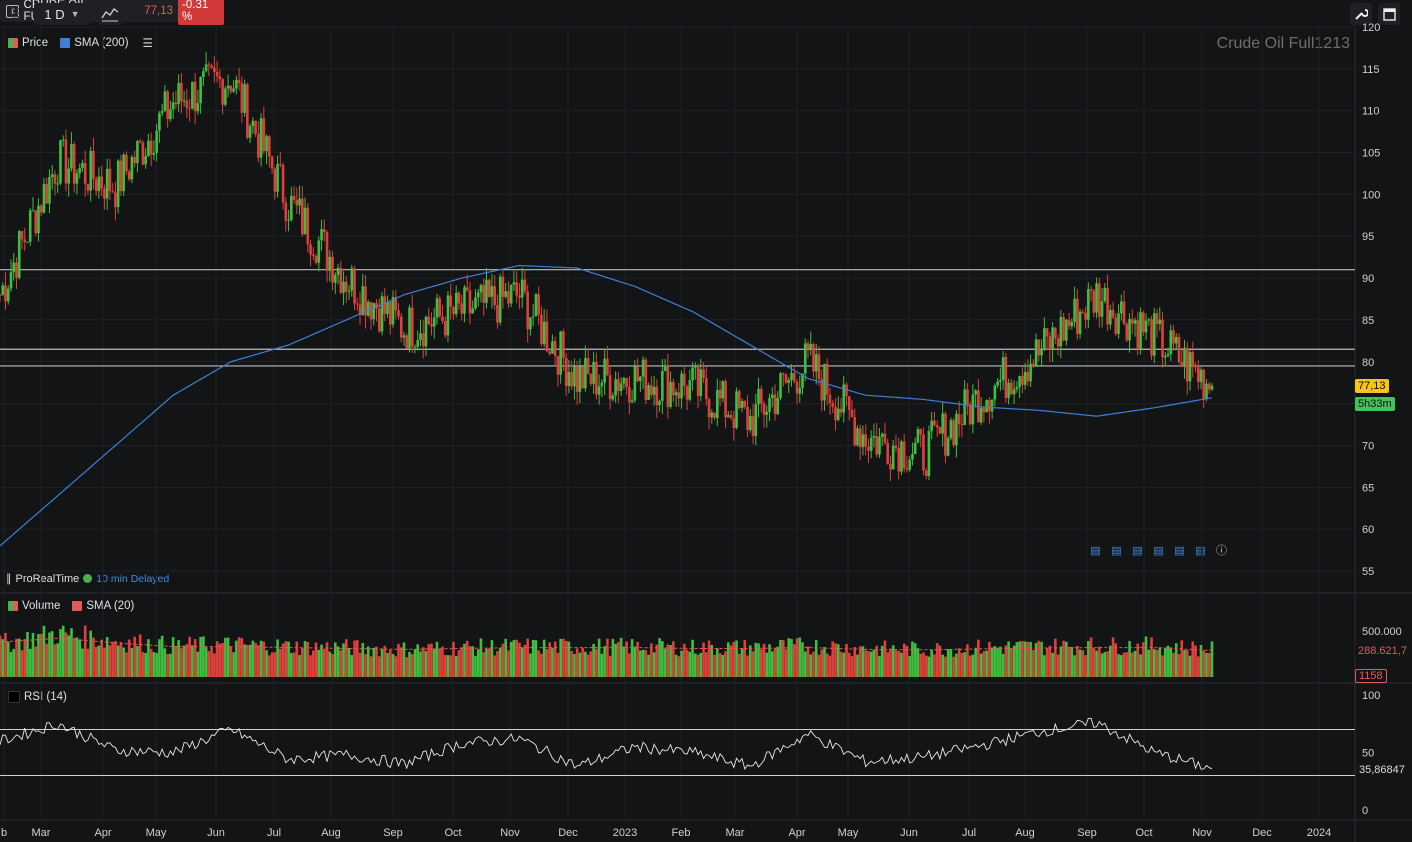 The width and height of the screenshot is (1412, 842). I want to click on timeframe-select: 1 D ▼, so click(62, 14).